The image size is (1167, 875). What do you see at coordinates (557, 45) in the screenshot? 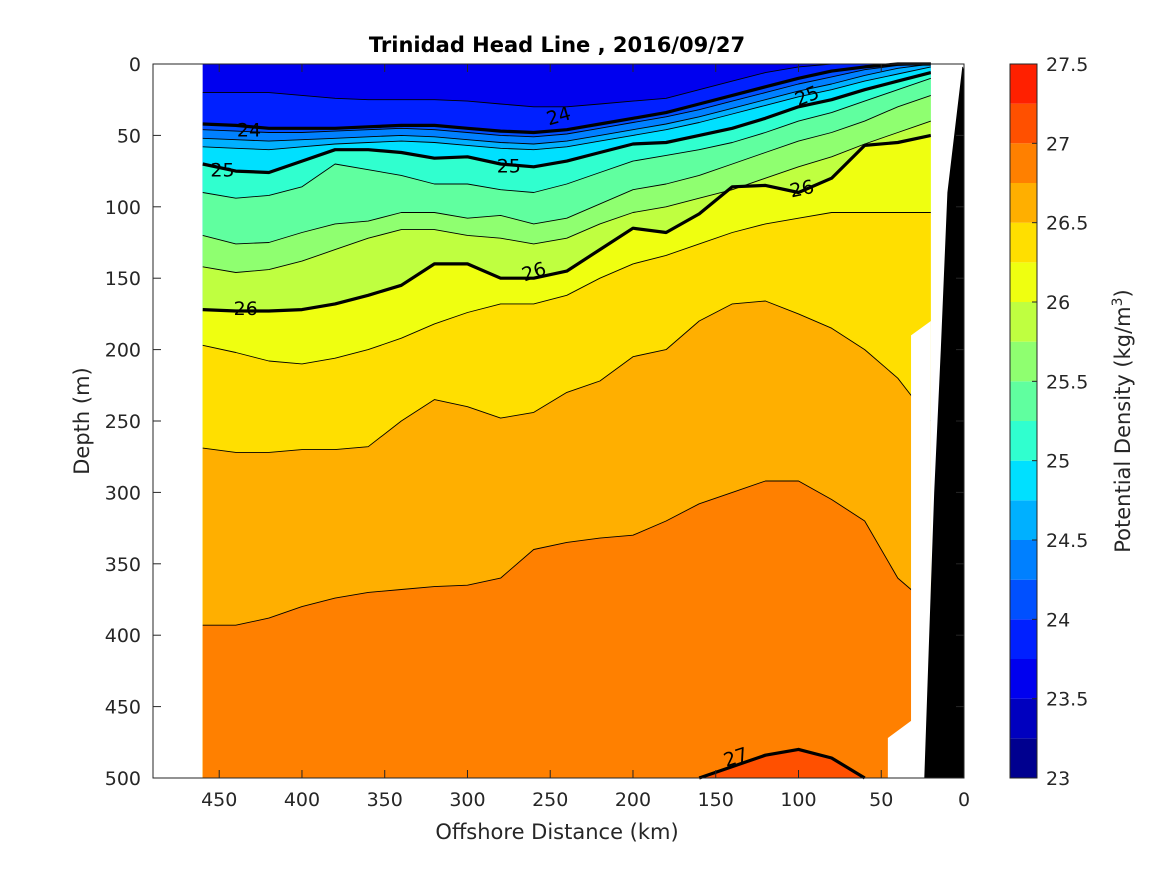
I see `chart-title: Trinidad Head Line , 2016/09/27` at bounding box center [557, 45].